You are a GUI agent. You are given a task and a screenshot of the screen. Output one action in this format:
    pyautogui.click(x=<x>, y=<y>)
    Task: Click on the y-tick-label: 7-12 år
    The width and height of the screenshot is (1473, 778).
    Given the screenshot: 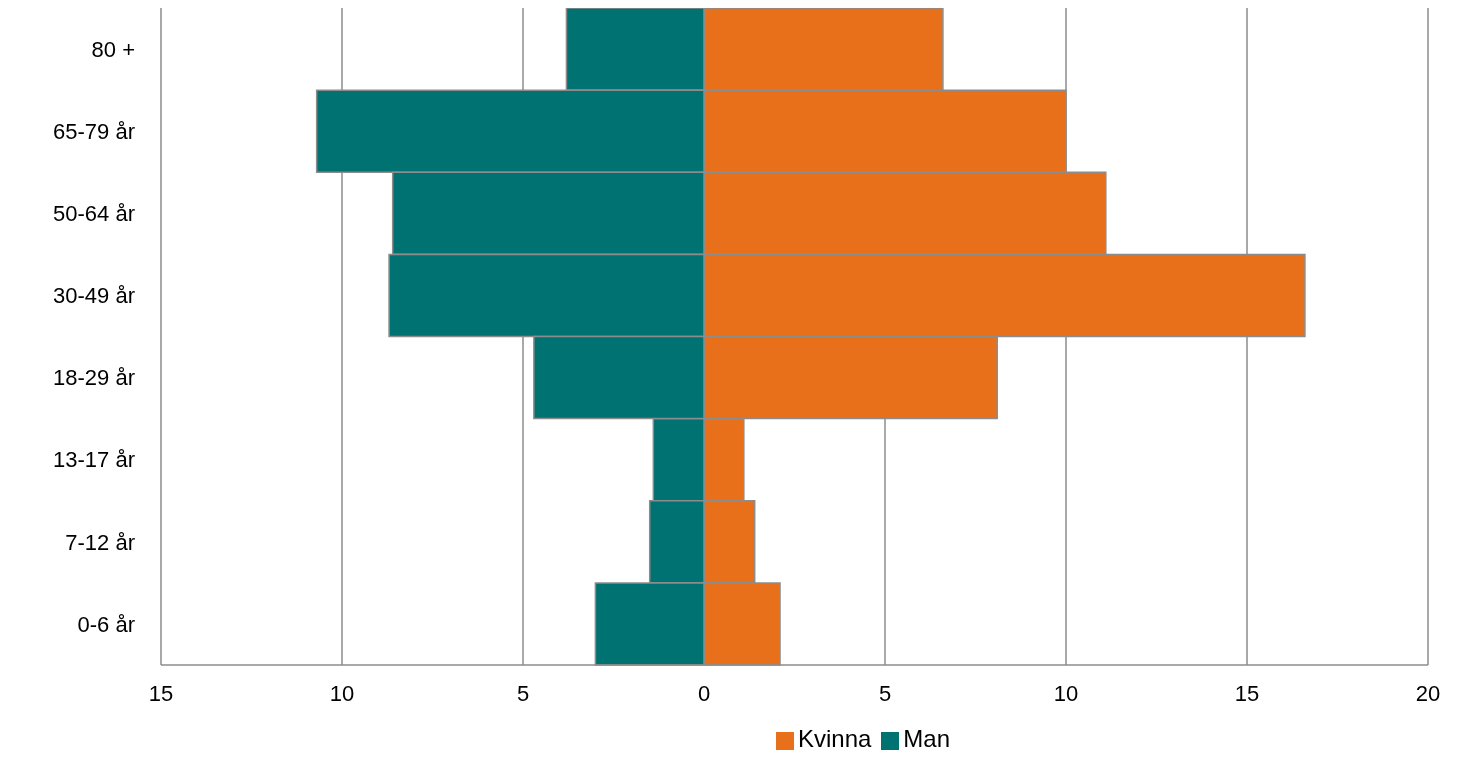 What is the action you would take?
    pyautogui.click(x=100, y=542)
    